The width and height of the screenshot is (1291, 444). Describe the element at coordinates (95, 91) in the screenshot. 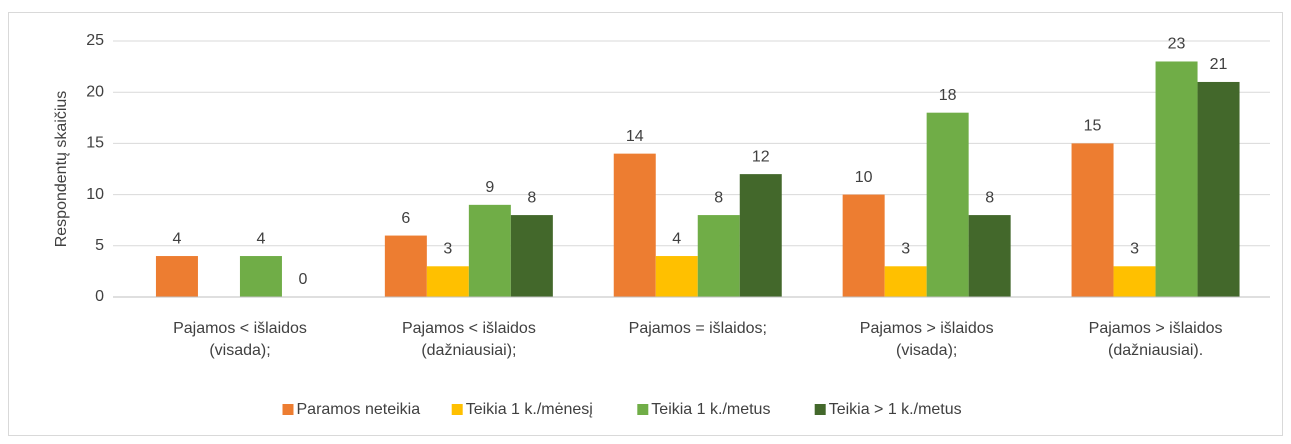

I see `y-tick-label: 20` at that location.